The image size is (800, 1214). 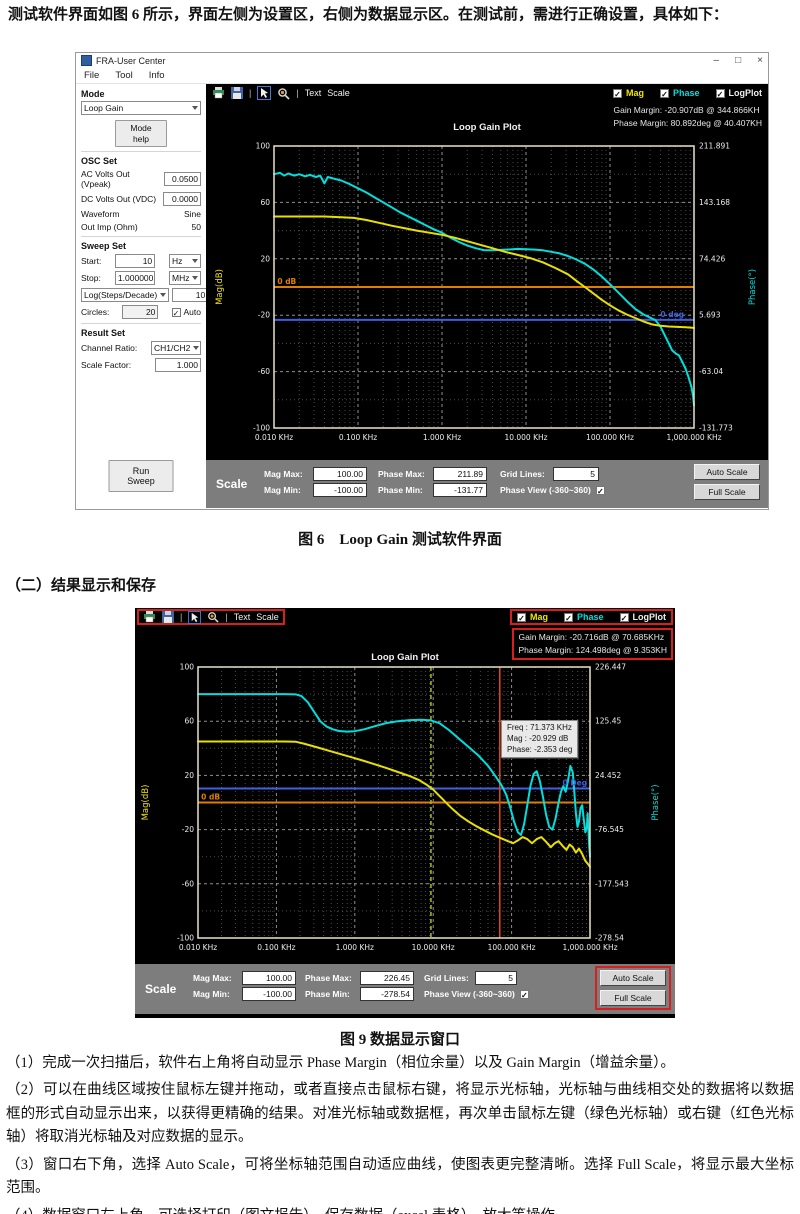 I want to click on axis-tick-label: -60, so click(x=188, y=883).